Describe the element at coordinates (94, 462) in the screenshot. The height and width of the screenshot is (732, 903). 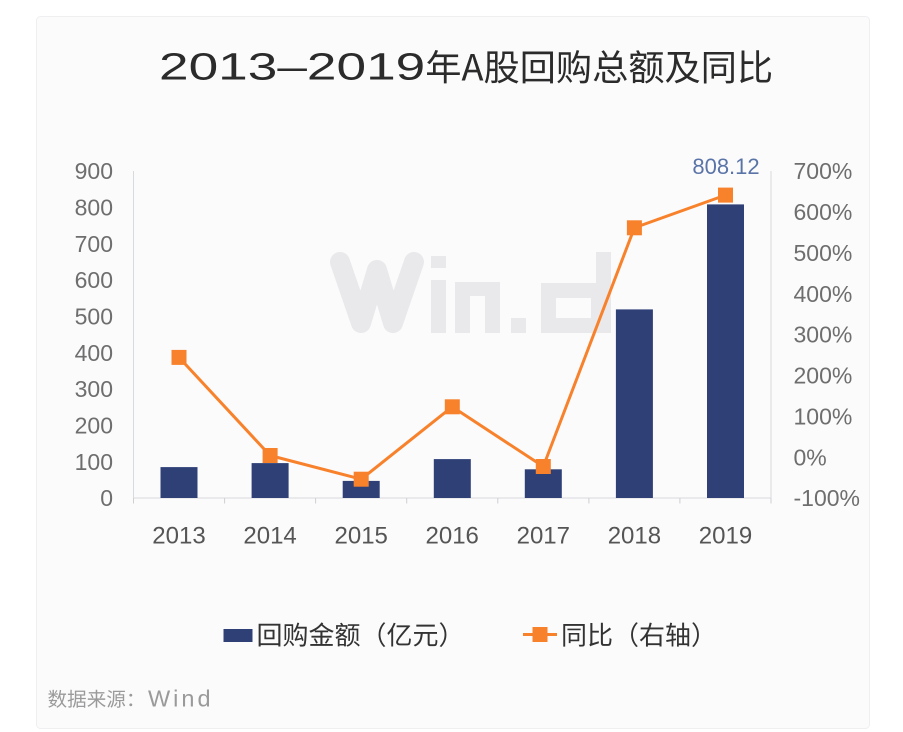
I see `svg-text: 100` at that location.